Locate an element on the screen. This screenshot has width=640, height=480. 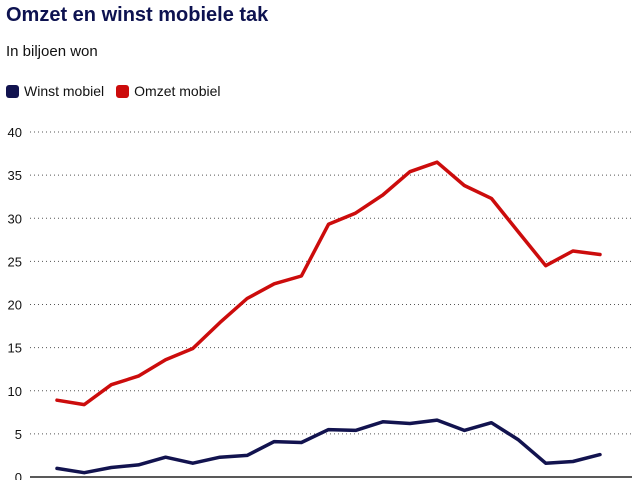
legend-label-omzet: Omzet mobiel is located at coordinates (177, 91).